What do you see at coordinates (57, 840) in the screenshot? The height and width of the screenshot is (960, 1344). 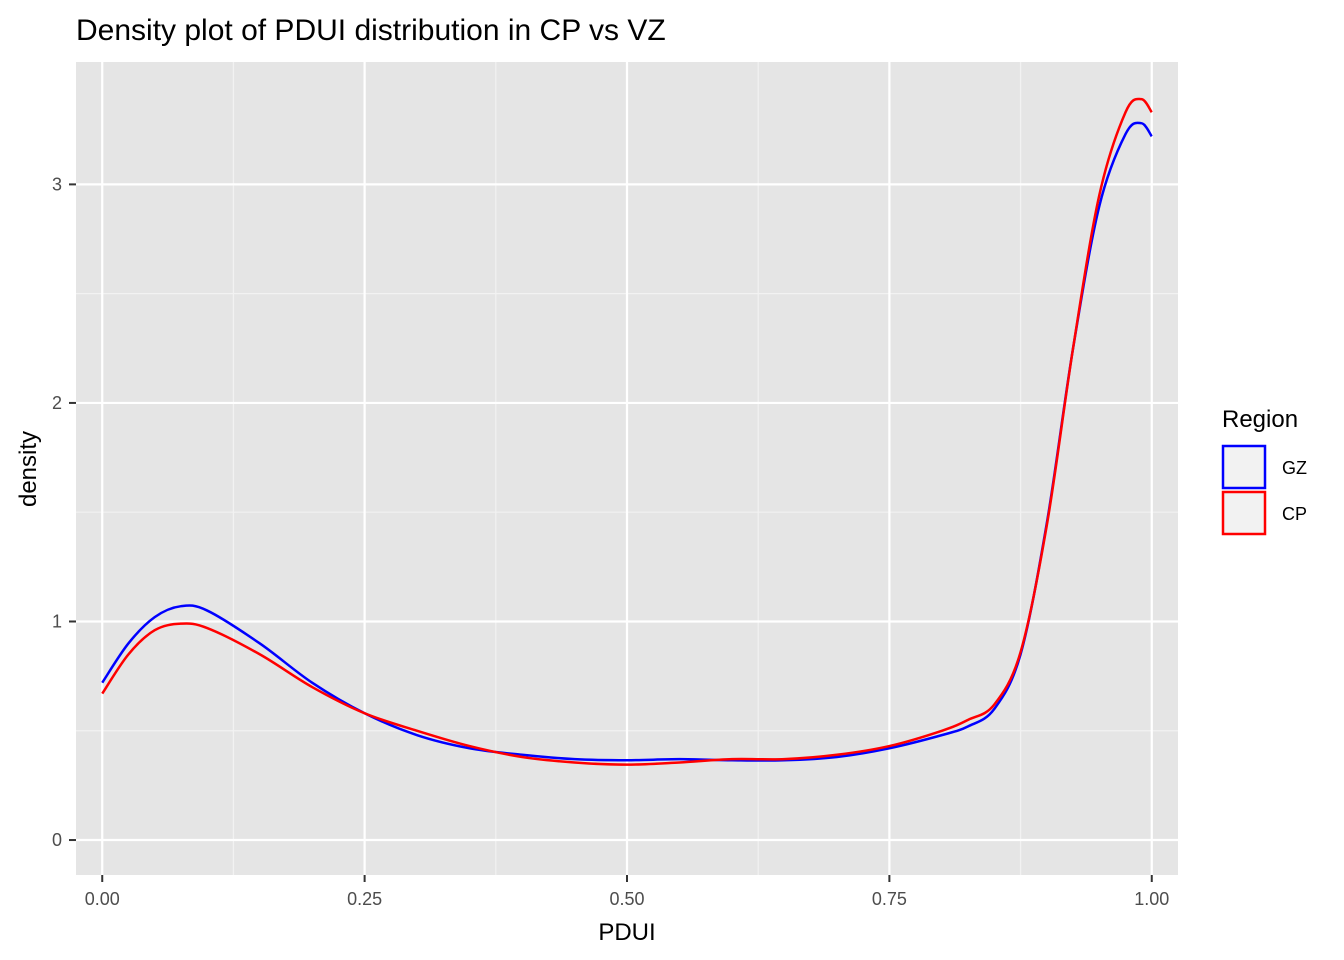 I see `y-tick-label: 0` at bounding box center [57, 840].